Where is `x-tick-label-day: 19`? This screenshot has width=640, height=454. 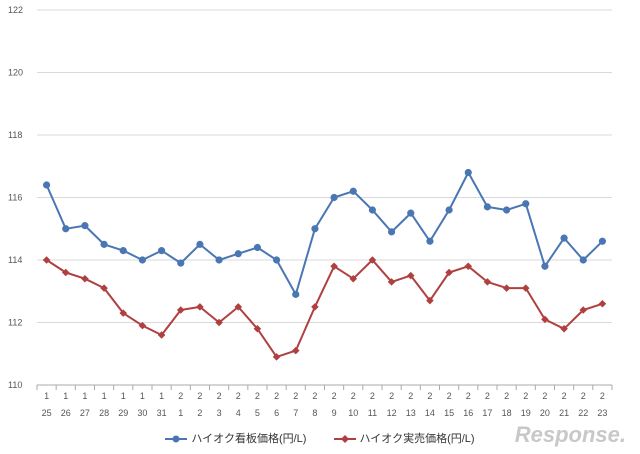
x-tick-label-day: 19 is located at coordinates (526, 413).